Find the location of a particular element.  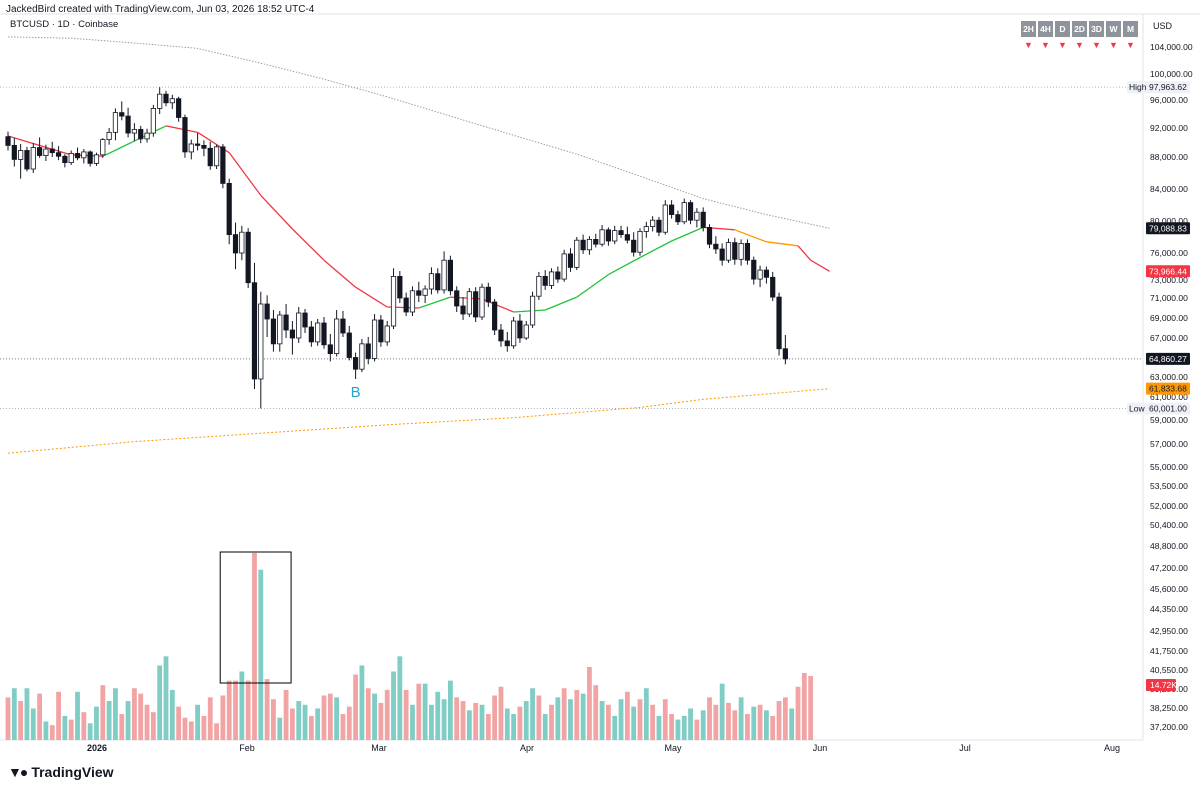

timeframe-2d-button: 2D is located at coordinates (1079, 29).